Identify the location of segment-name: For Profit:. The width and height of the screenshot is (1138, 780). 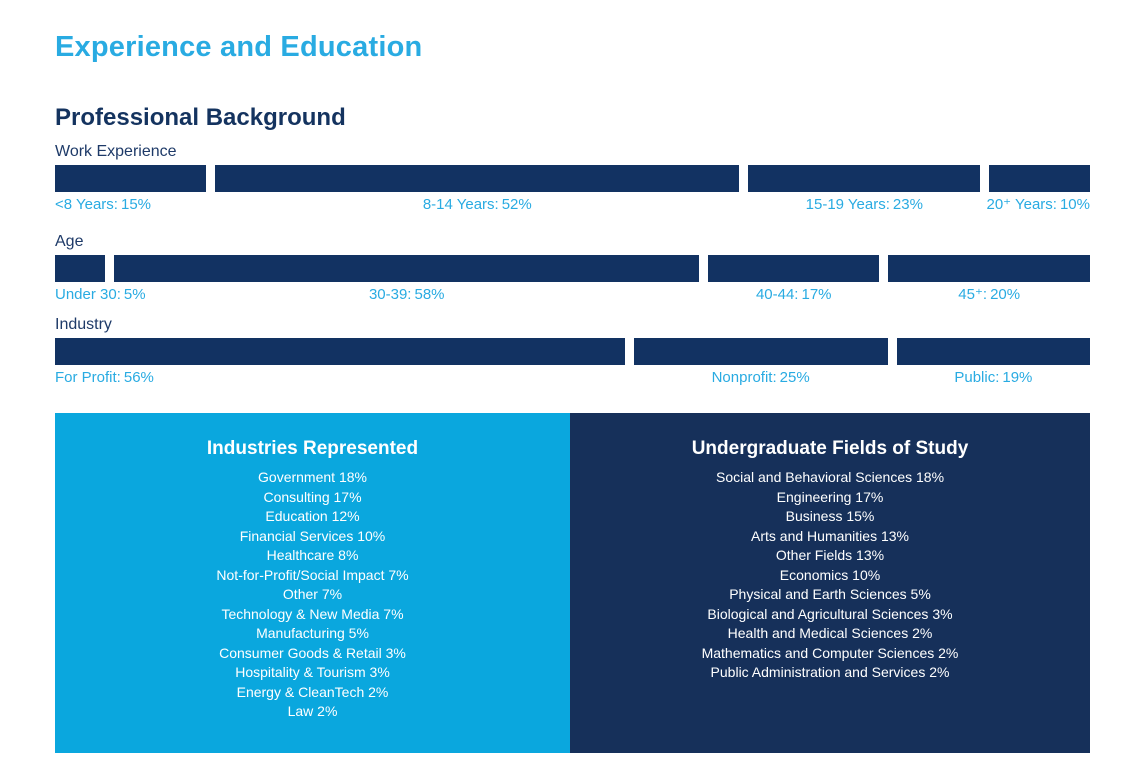
(88, 377).